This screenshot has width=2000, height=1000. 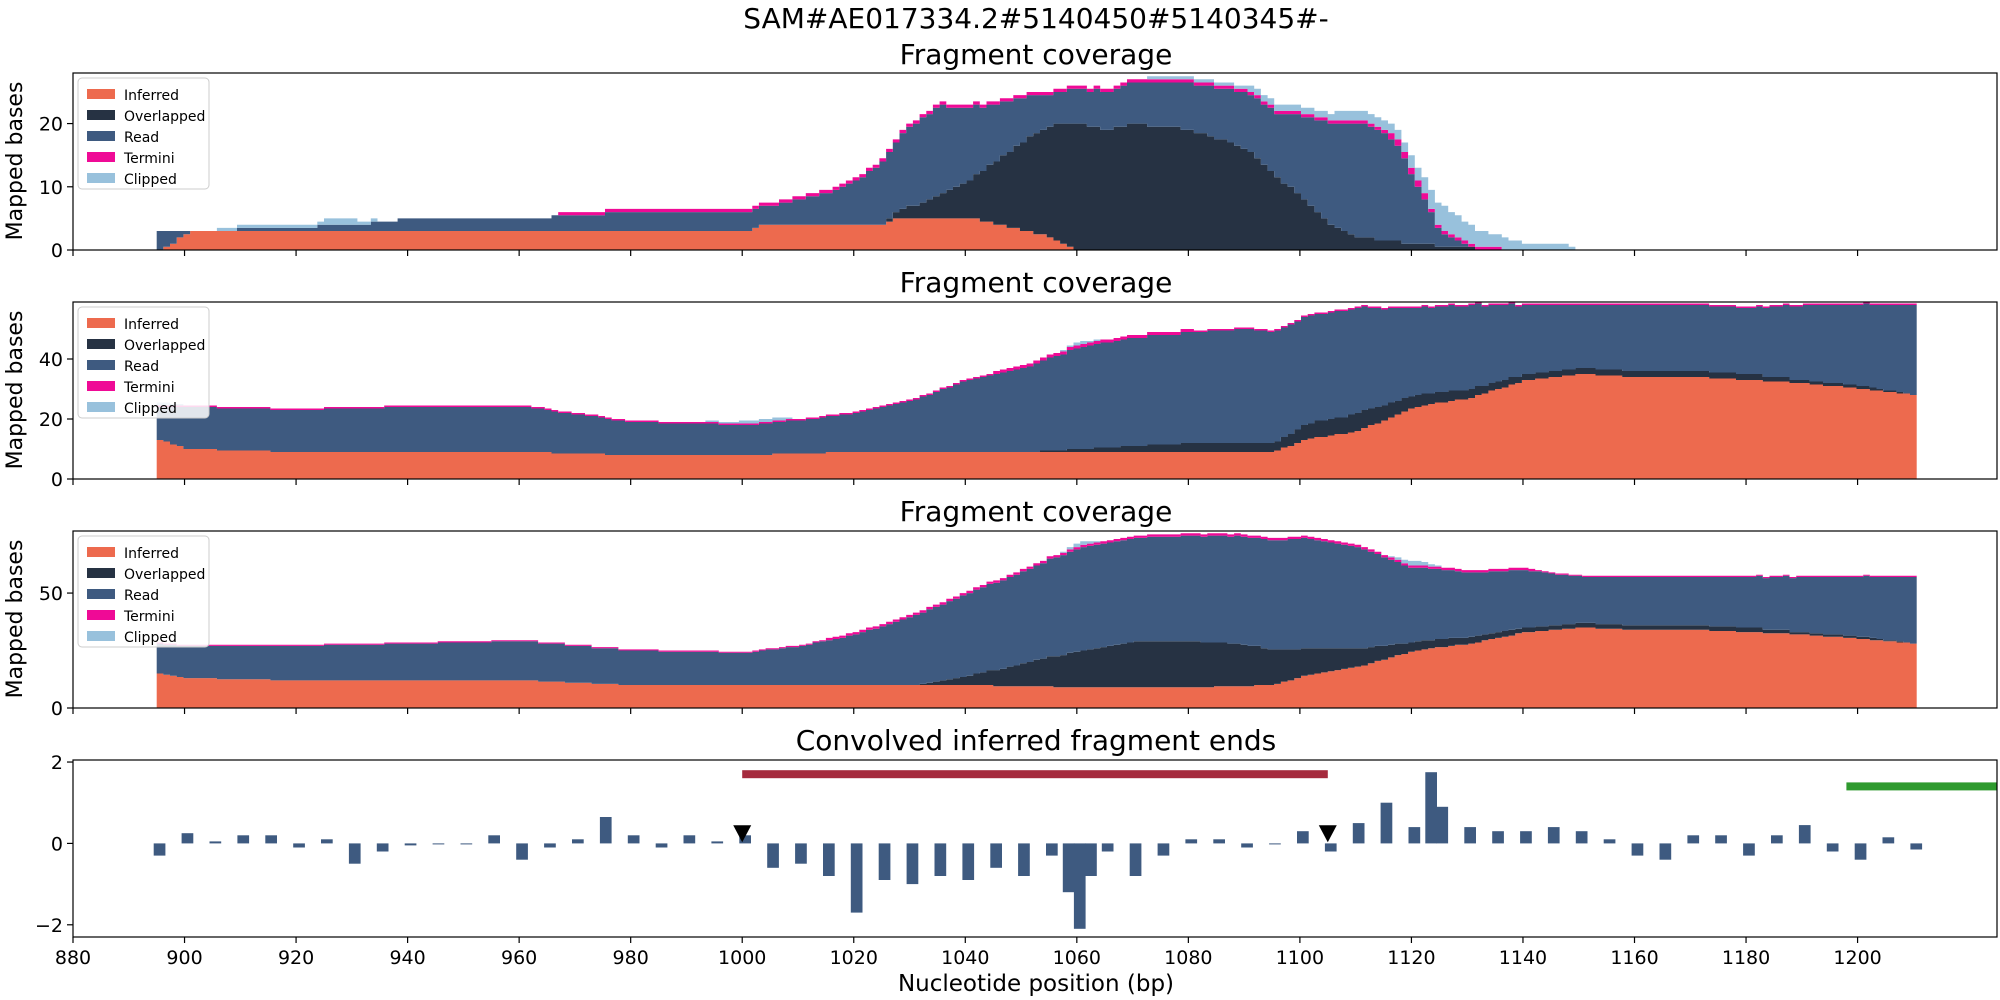 I want to click on figure-title: SAM#AE017334.2#5140450#5140345#-, so click(x=1035, y=18).